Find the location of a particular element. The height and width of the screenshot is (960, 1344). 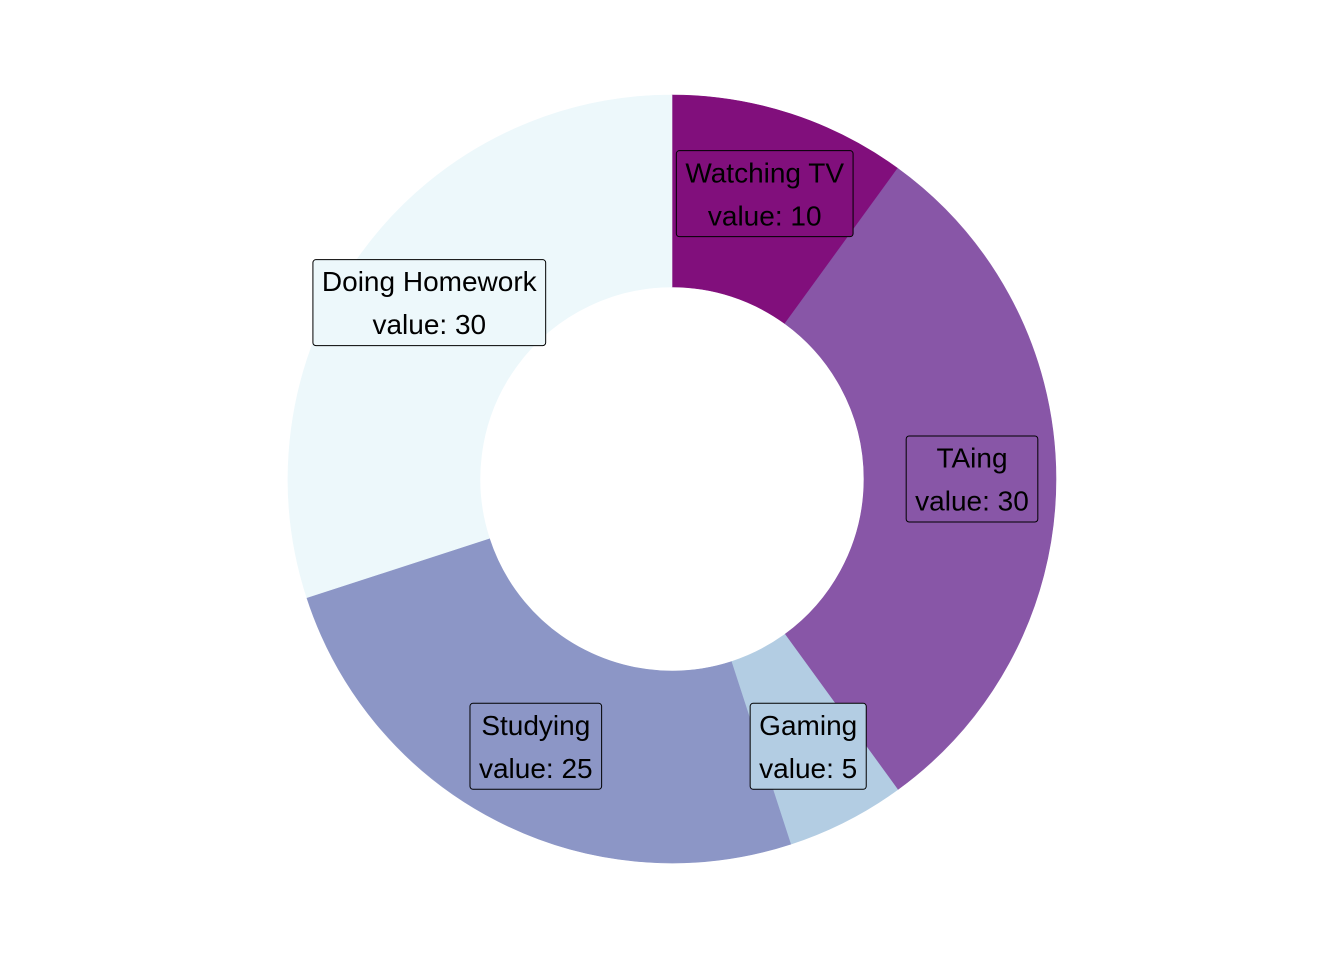

slice-label-taing: TAing value: 30 is located at coordinates (972, 479).